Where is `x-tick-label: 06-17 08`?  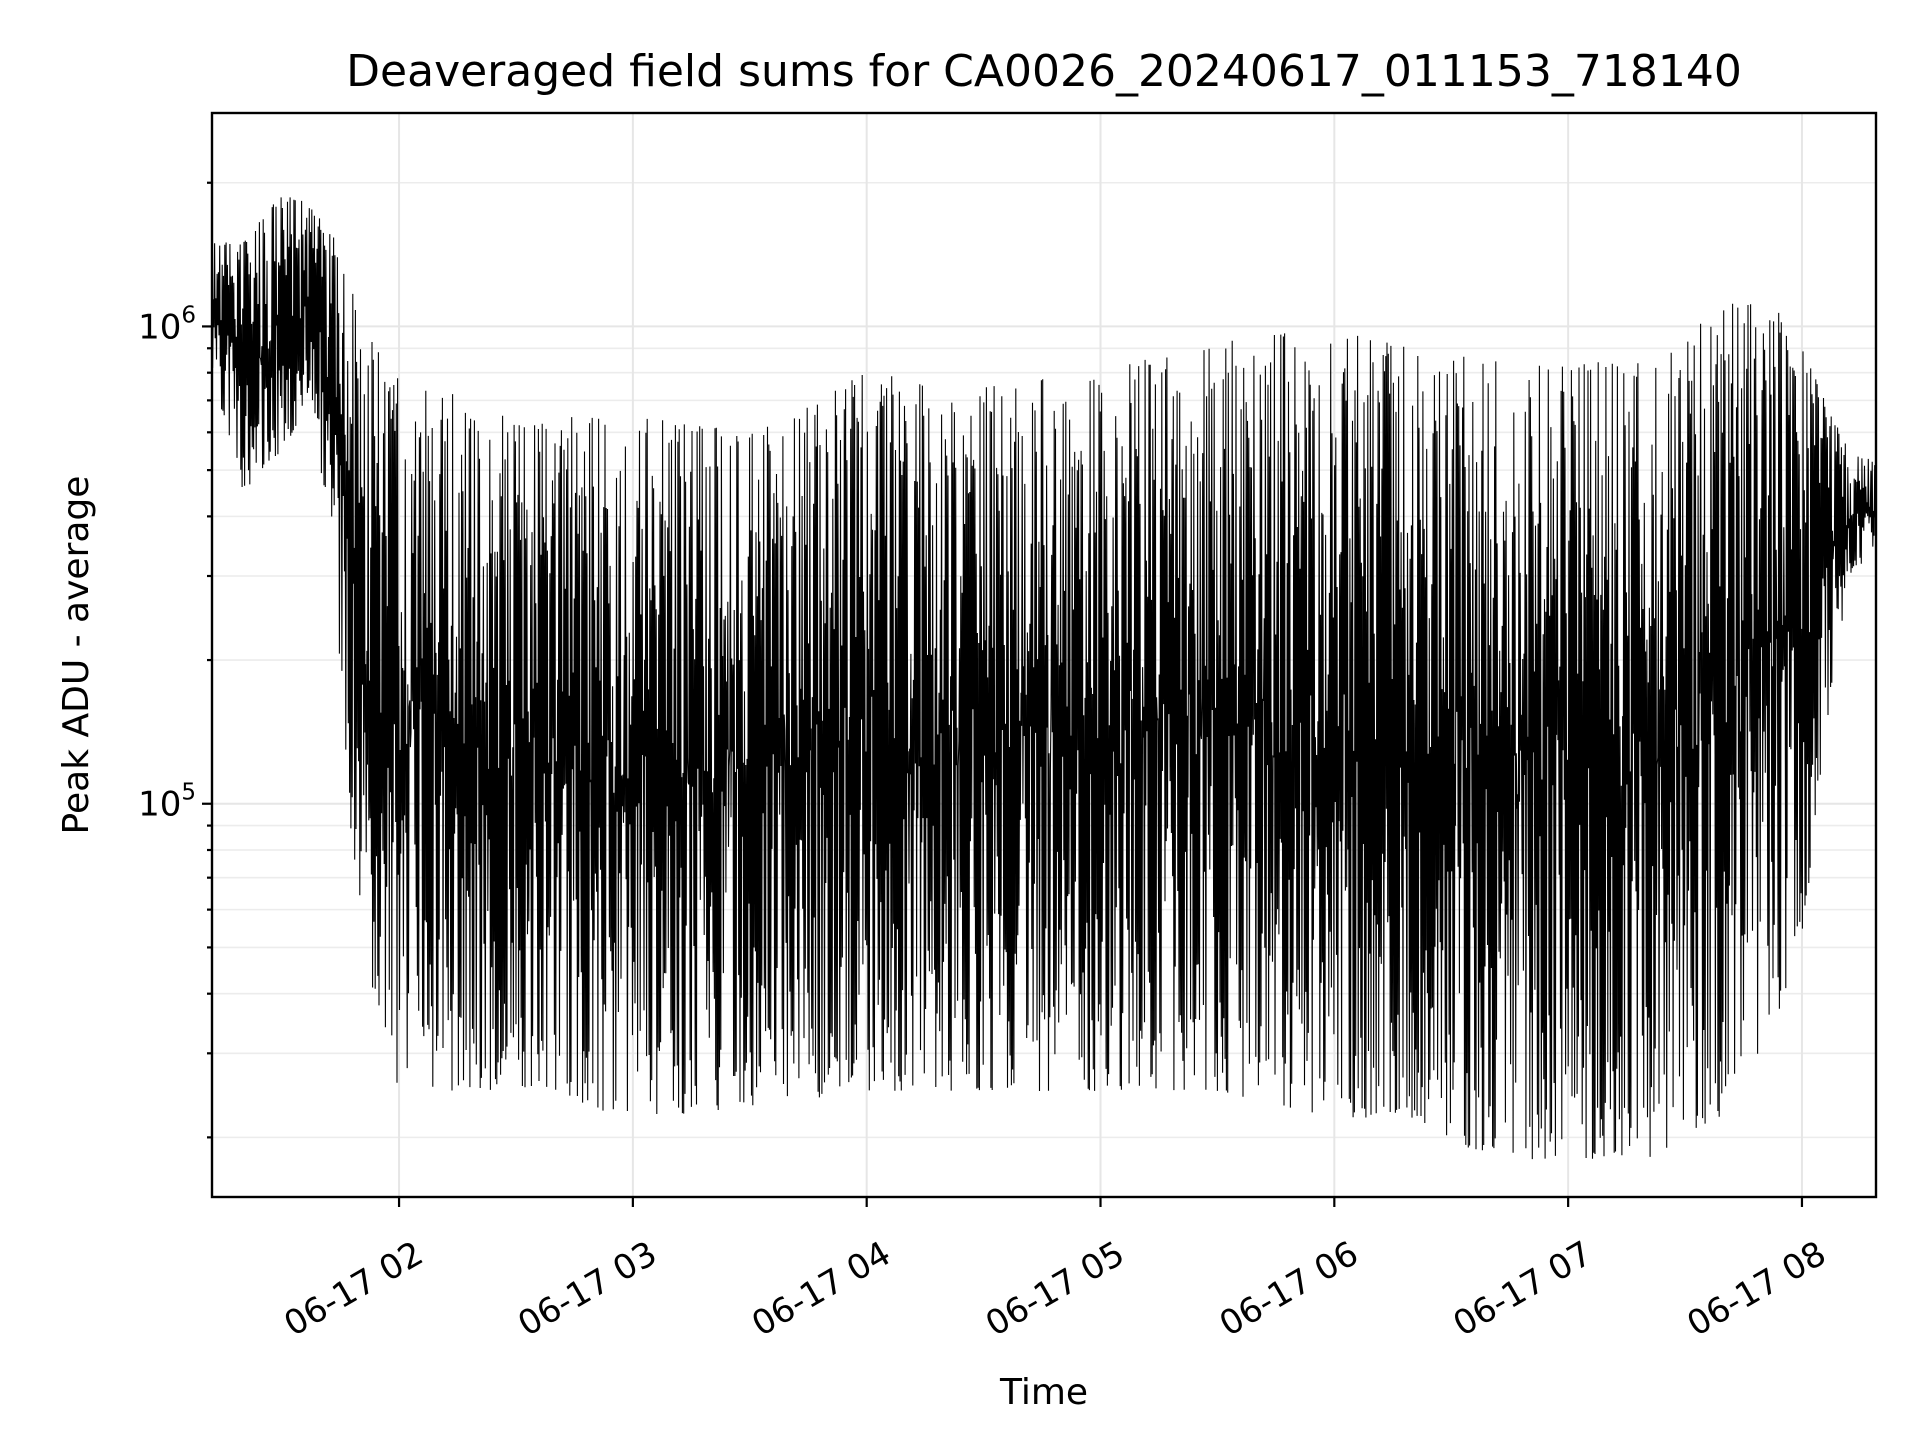
x-tick-label: 06-17 08 is located at coordinates (1756, 1289).